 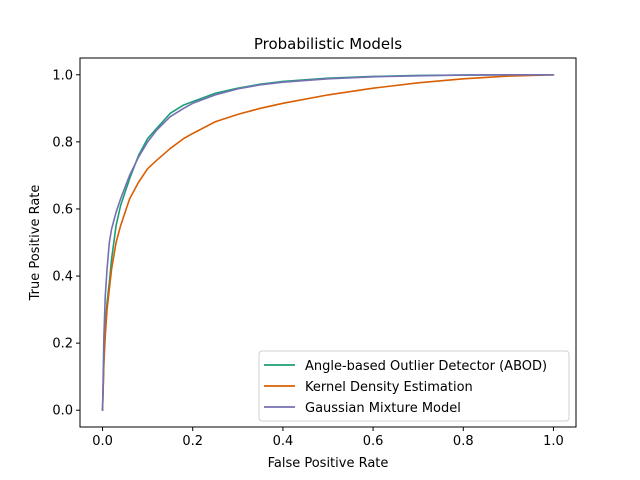 What do you see at coordinates (62, 209) in the screenshot?
I see `y-tick-label: 0.6` at bounding box center [62, 209].